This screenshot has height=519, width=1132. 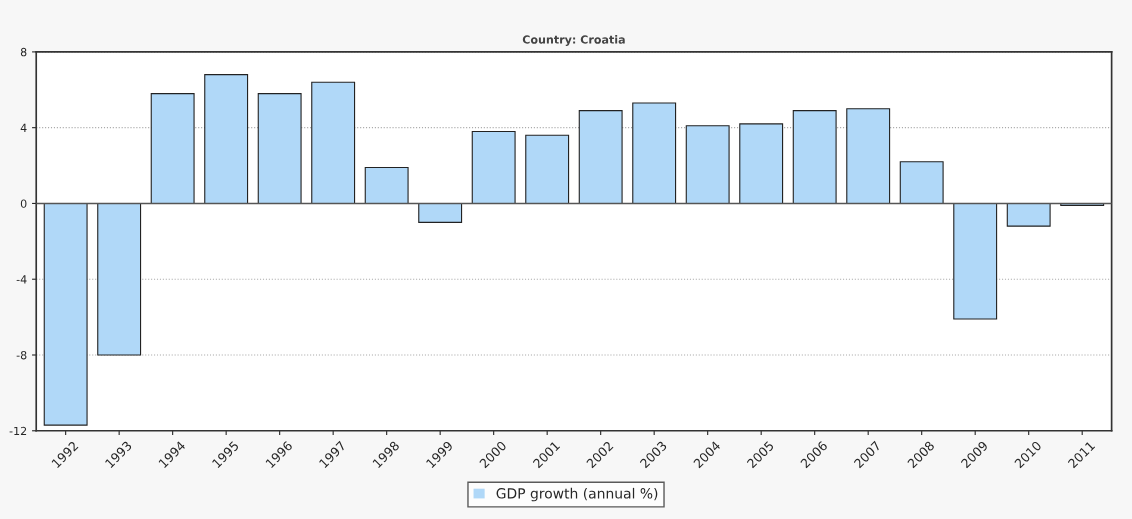 I want to click on y-tick-label: 4, so click(x=23, y=127).